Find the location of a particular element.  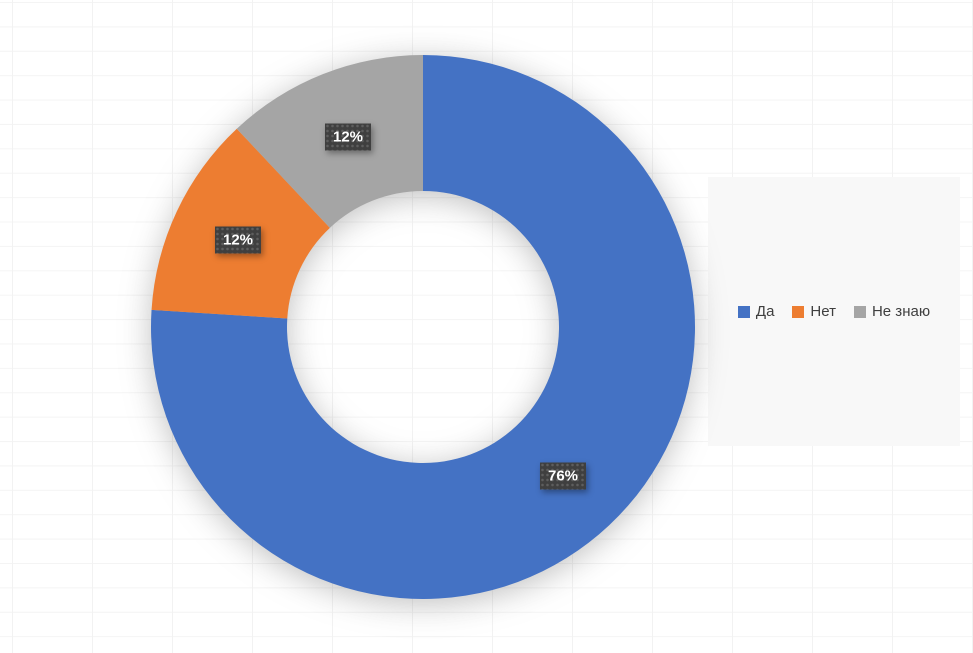

legend-label: Да is located at coordinates (765, 311).